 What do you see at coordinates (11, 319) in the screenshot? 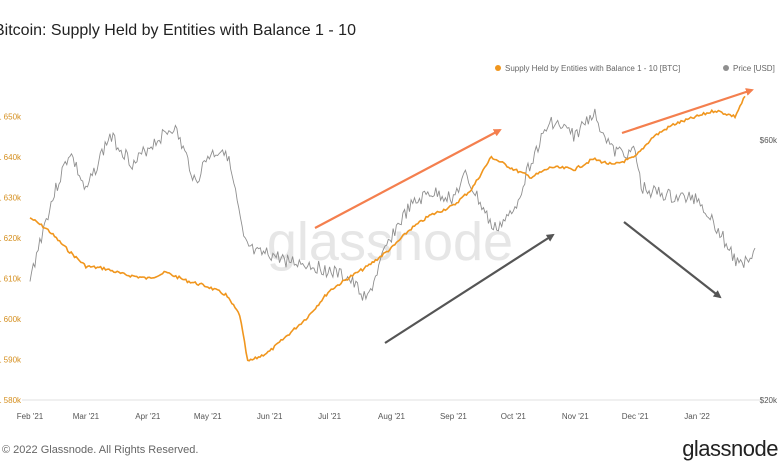
I see `y-left-tick: 1 600k` at bounding box center [11, 319].